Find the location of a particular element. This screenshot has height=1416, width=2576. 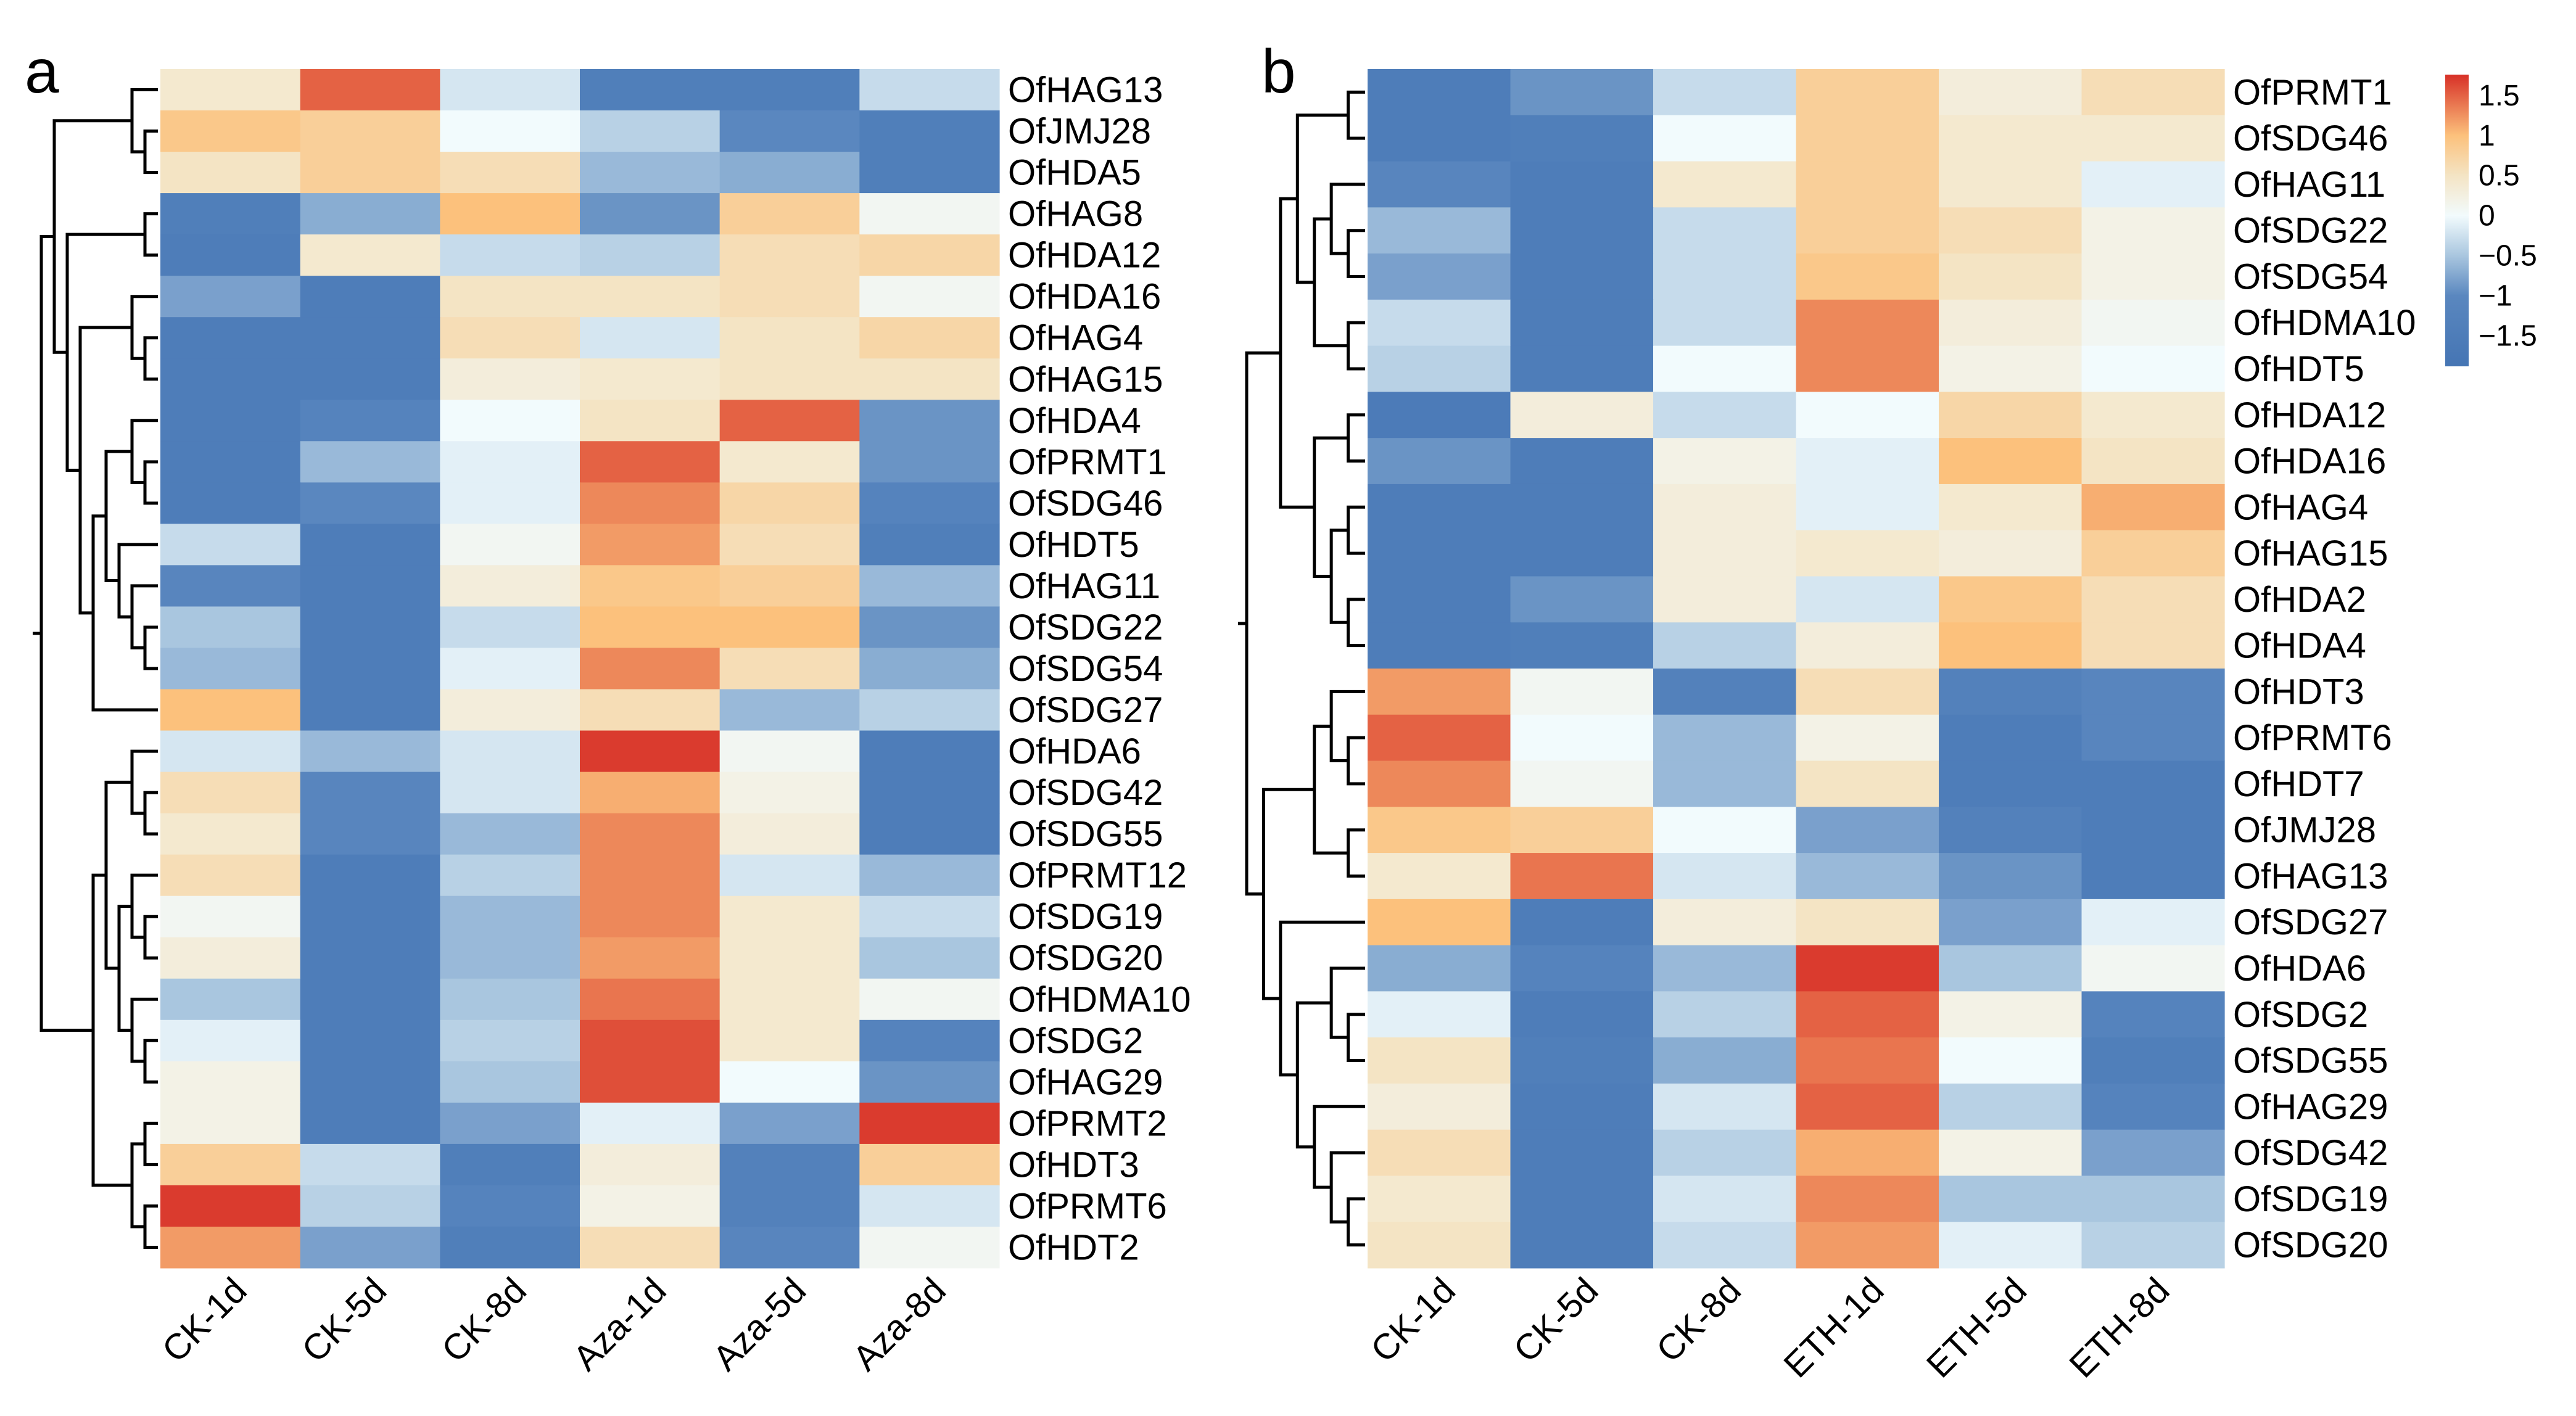

row-label: OfHDA12 is located at coordinates (1084, 256).